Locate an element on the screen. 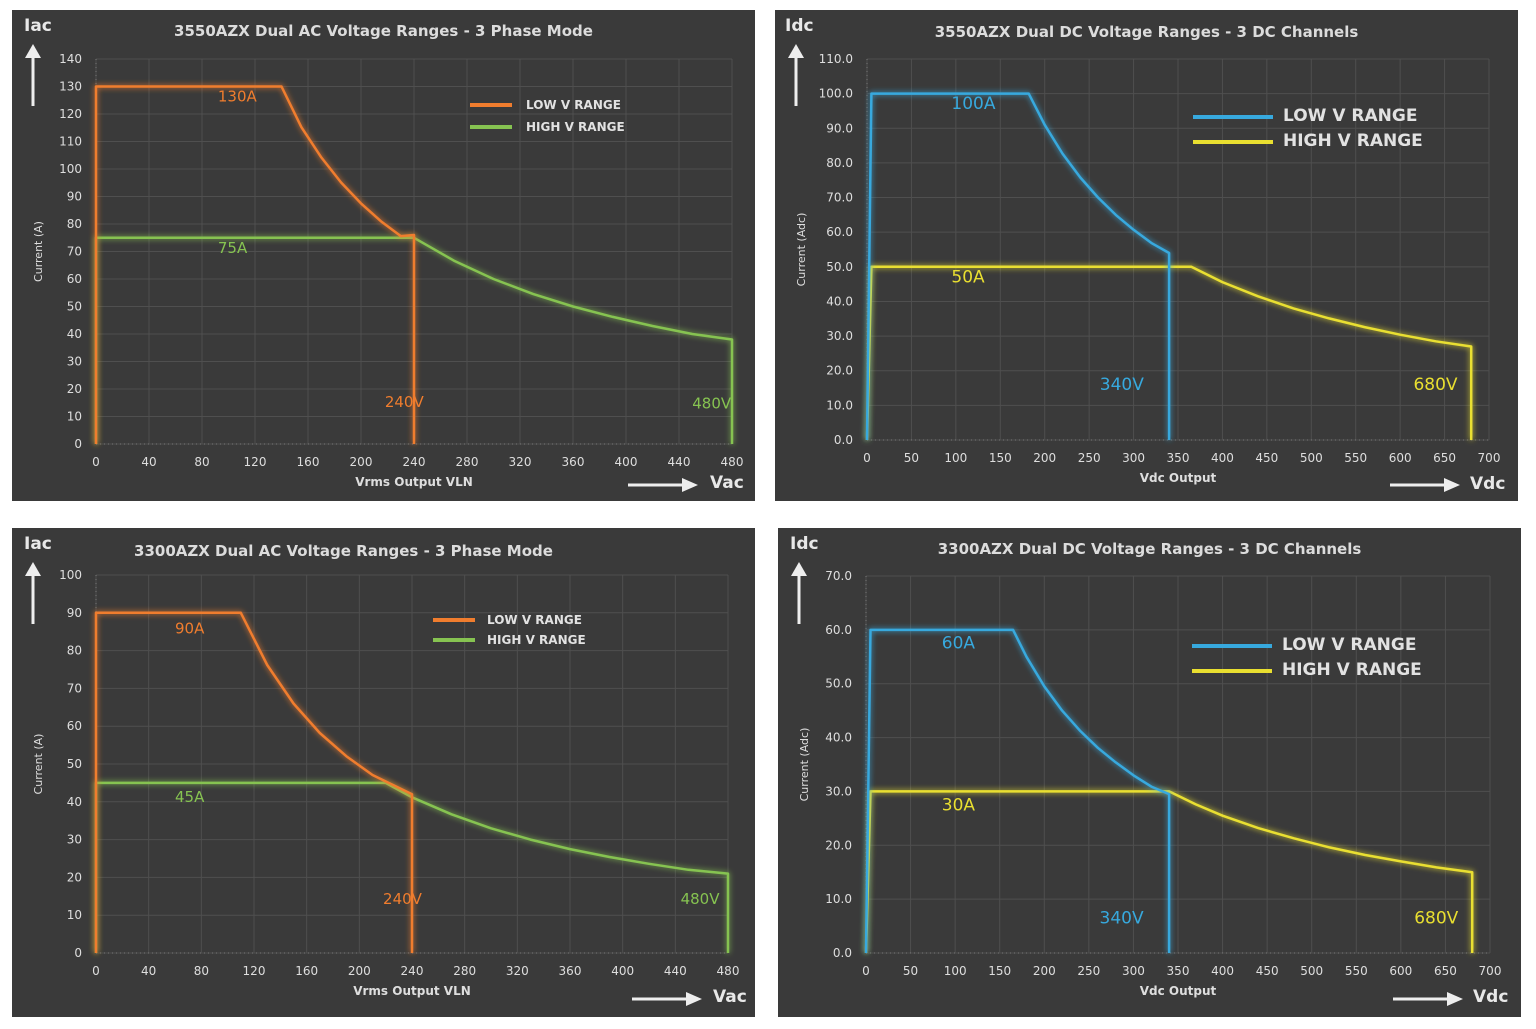  y-tick-label: 90 is located at coordinates (74, 197).